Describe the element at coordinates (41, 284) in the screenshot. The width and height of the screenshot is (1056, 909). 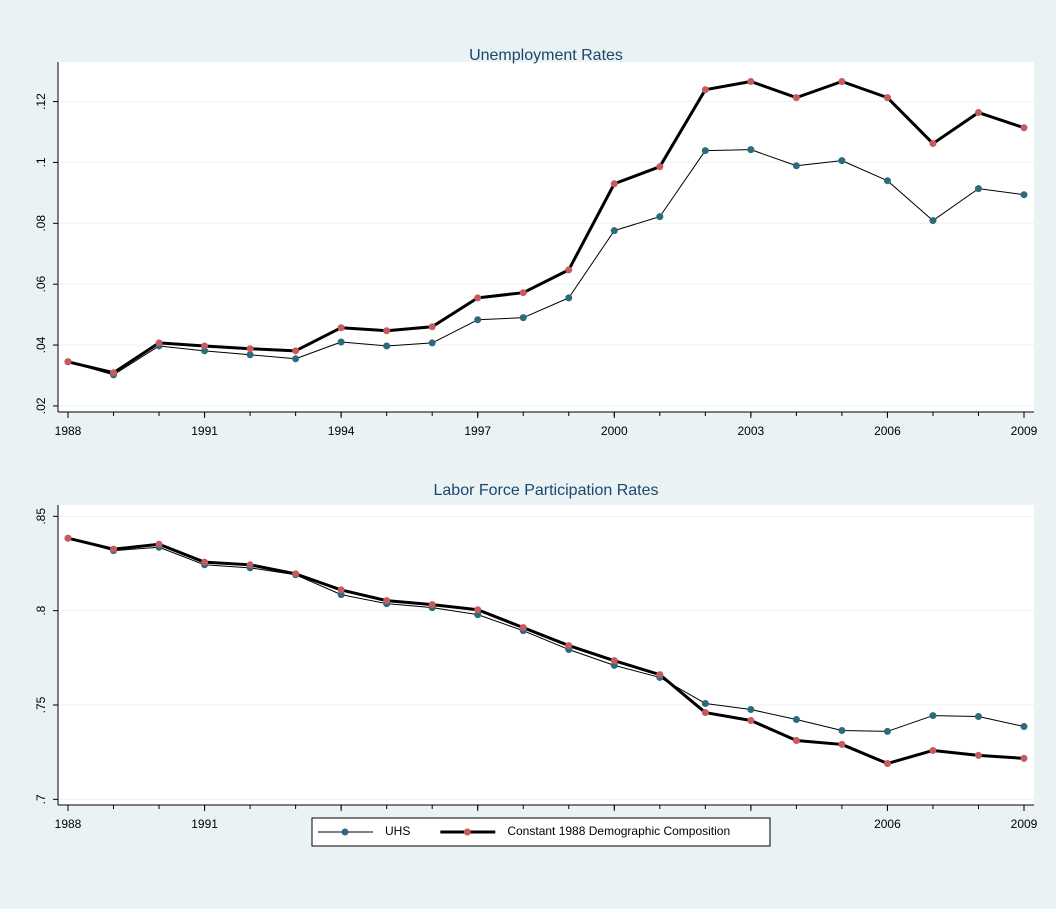
I see `y-tick-label: .06` at that location.